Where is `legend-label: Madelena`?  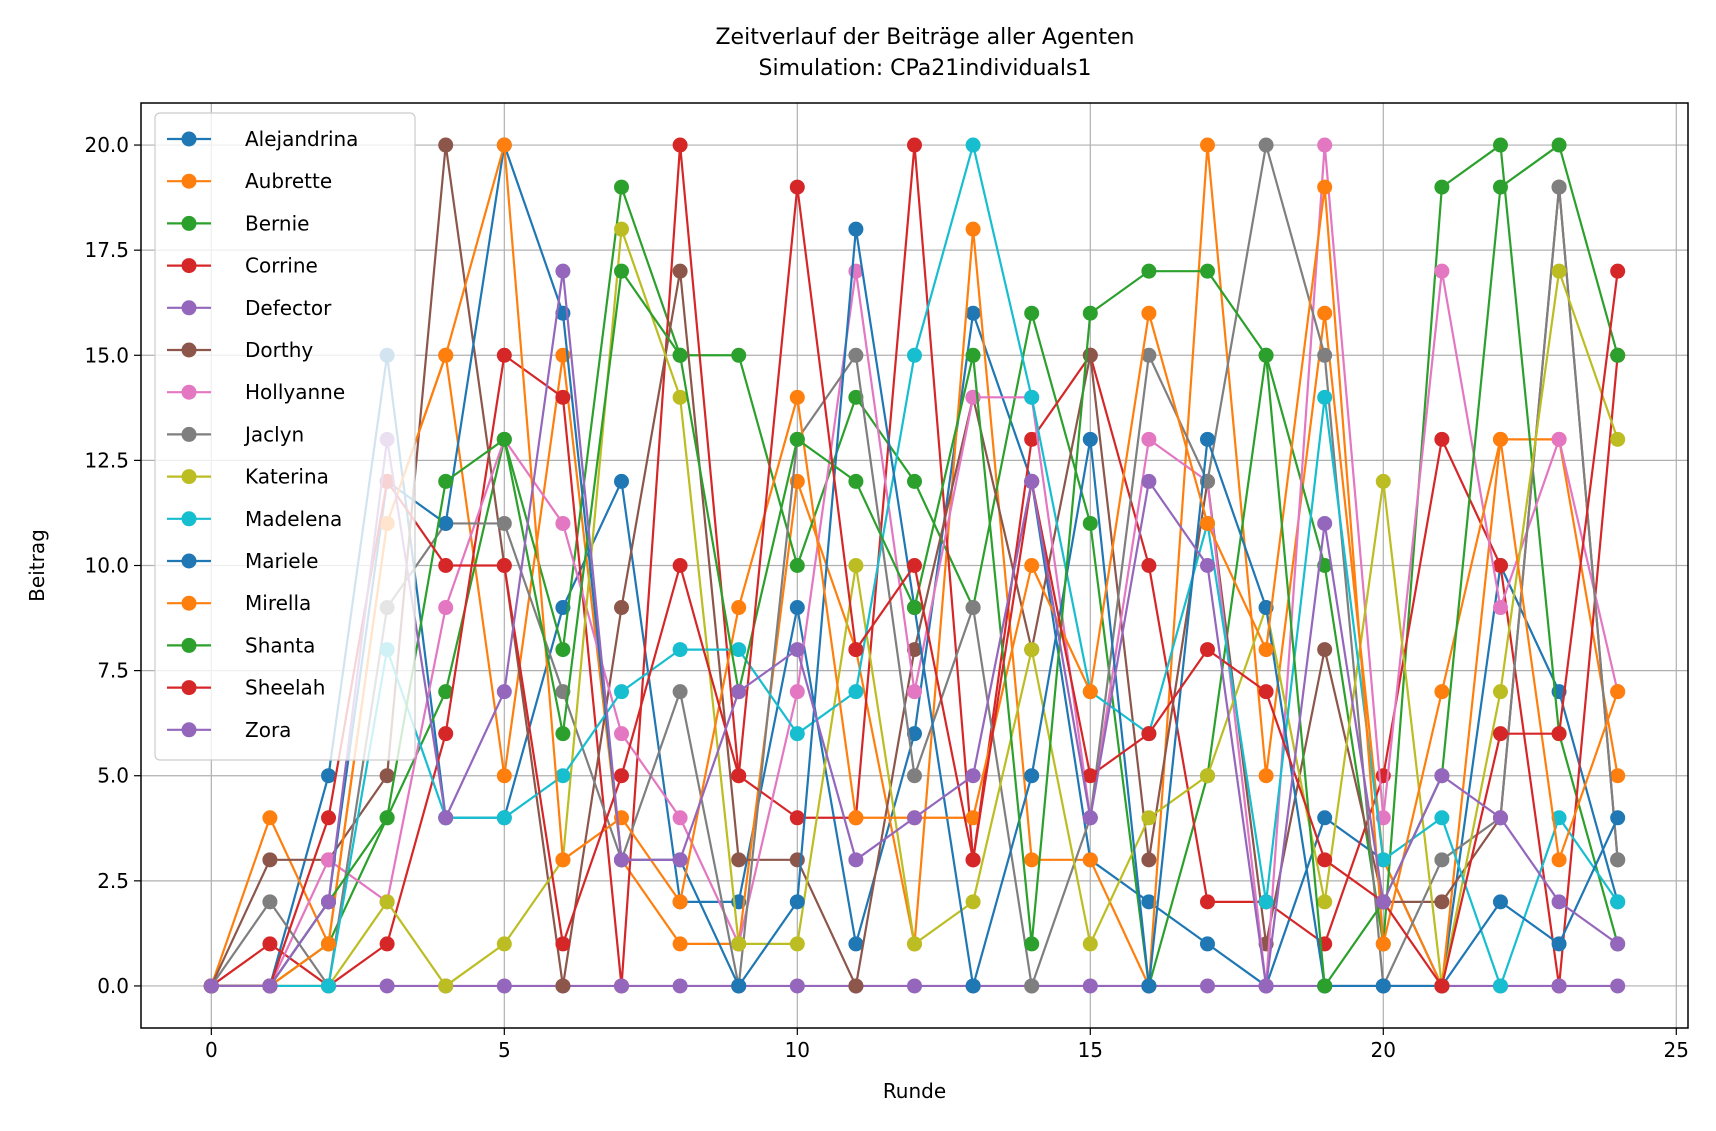 legend-label: Madelena is located at coordinates (293, 519).